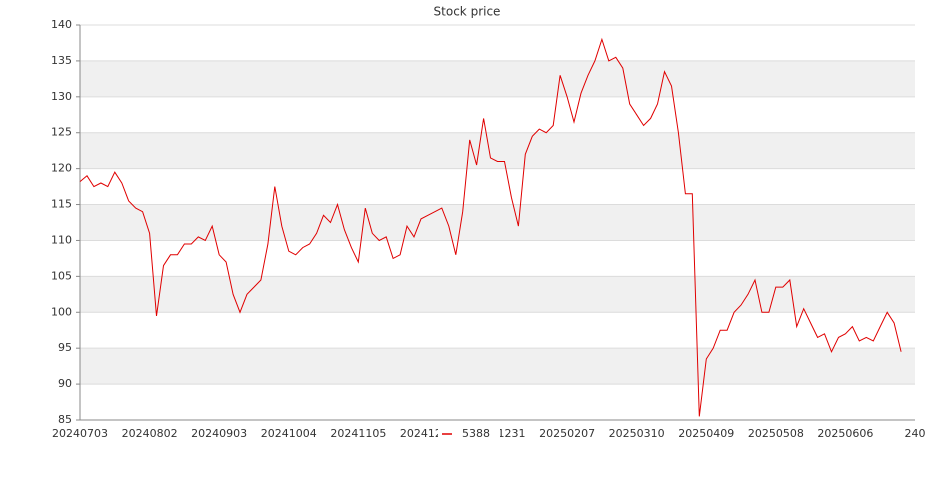 The width and height of the screenshot is (935, 504). I want to click on y-tick-label: 140, so click(61, 24).